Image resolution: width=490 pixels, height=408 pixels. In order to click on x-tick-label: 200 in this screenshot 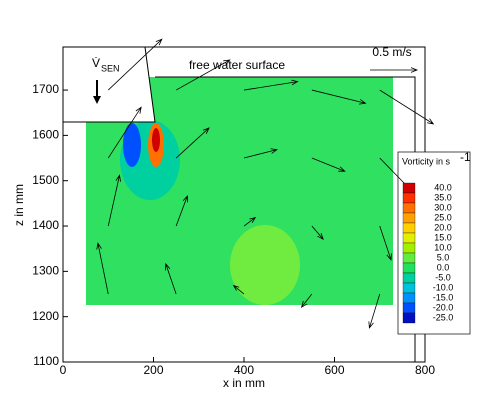, I will do `click(153, 370)`.